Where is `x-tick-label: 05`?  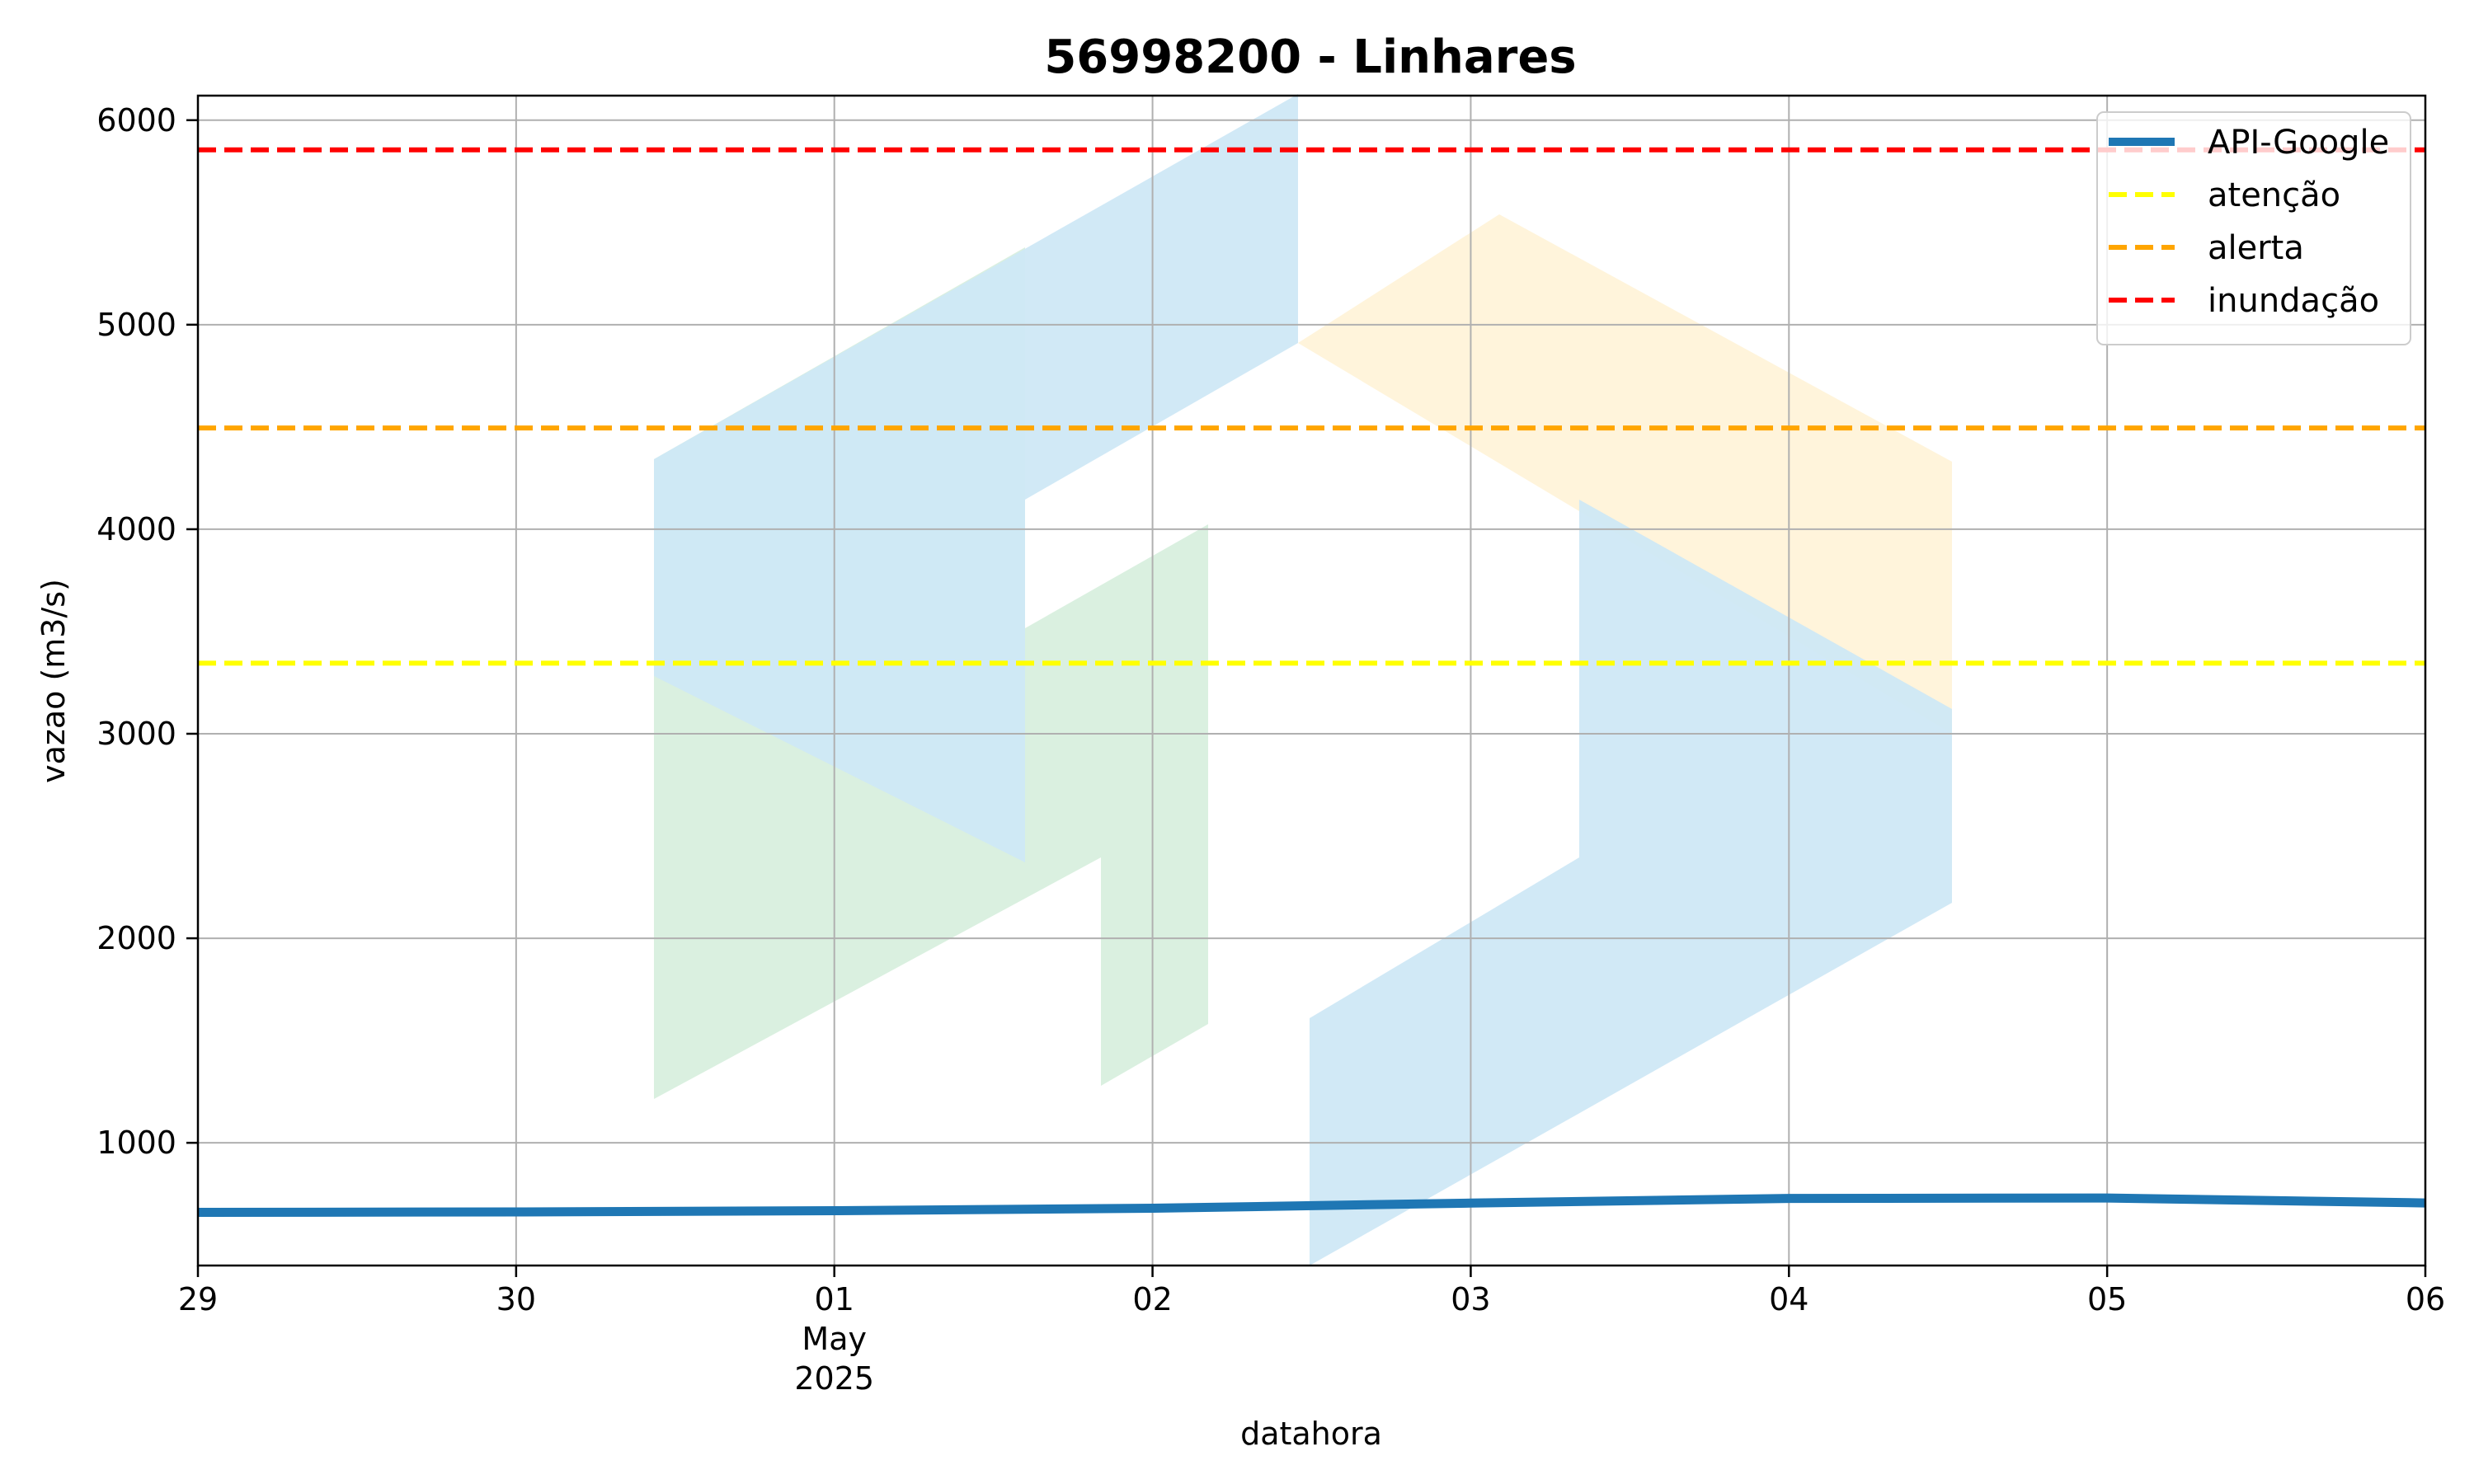
x-tick-label: 05 is located at coordinates (2107, 1299).